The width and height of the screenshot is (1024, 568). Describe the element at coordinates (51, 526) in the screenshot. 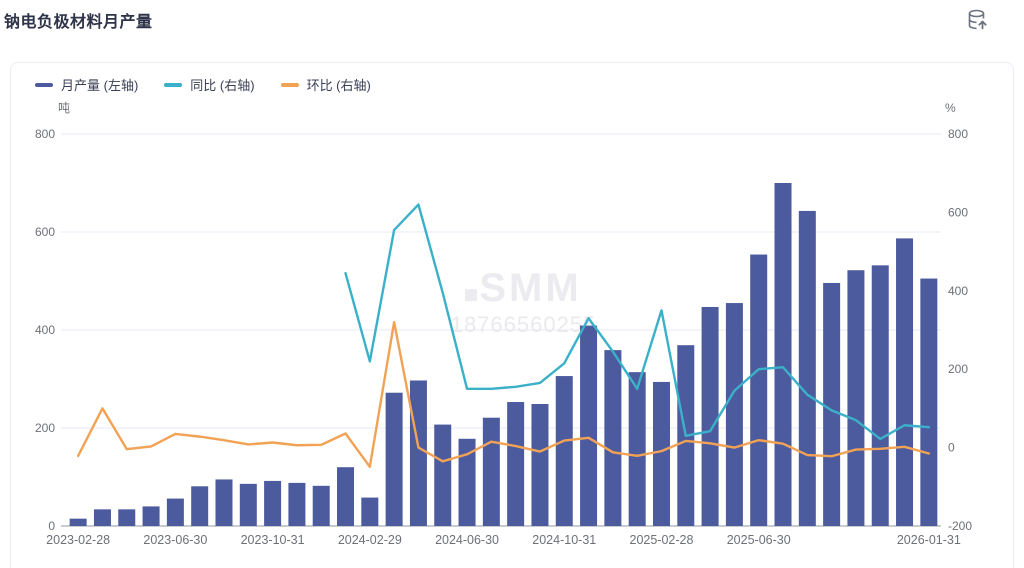

I see `left-axis-tick: 0` at that location.